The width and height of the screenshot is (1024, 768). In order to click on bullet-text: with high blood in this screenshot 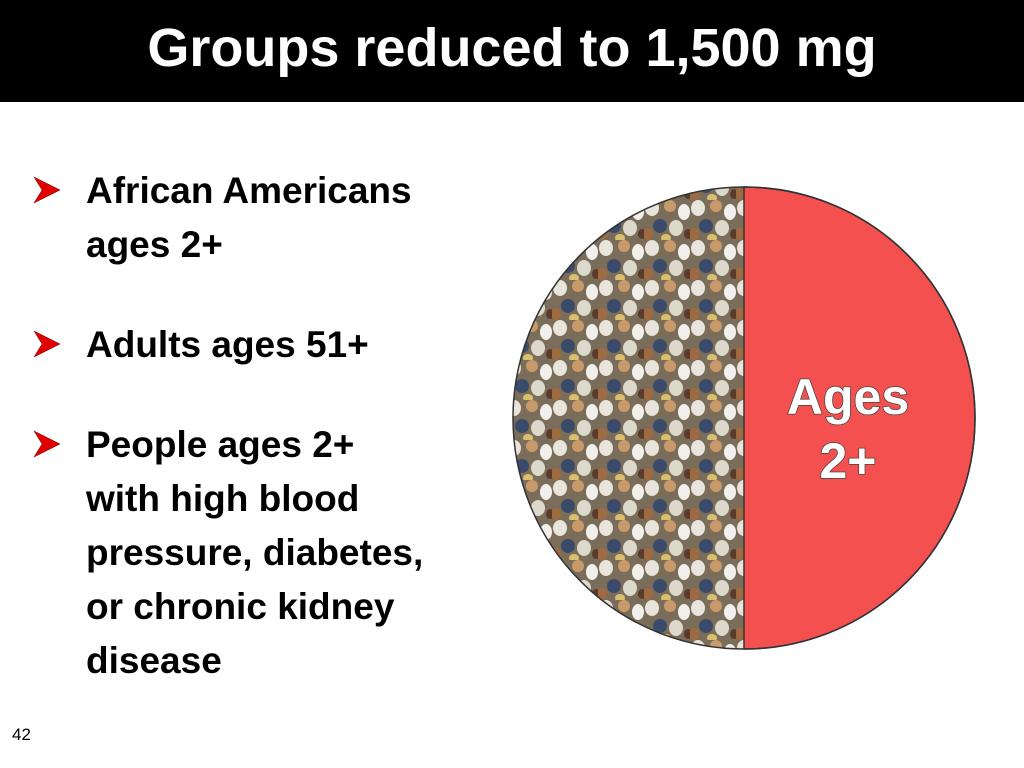, I will do `click(222, 498)`.